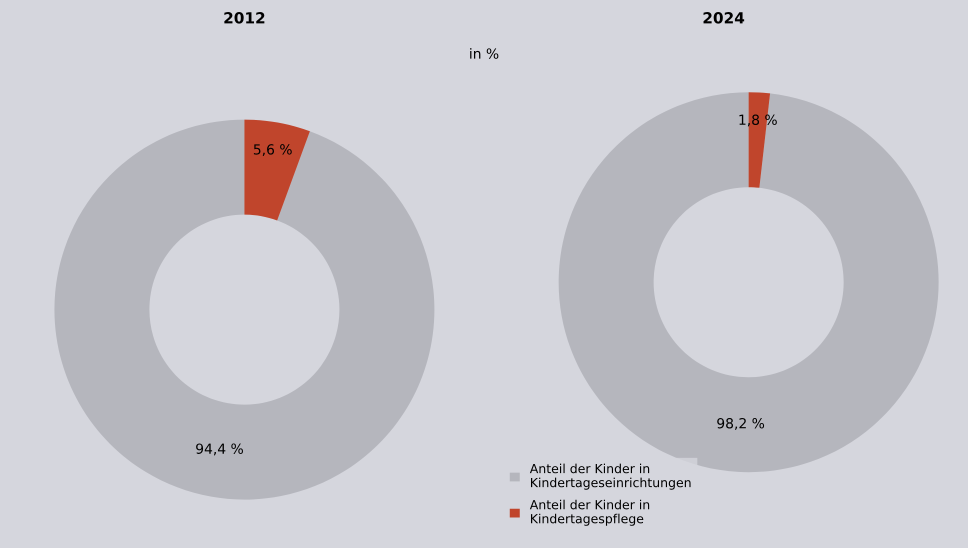 The image size is (968, 548). What do you see at coordinates (273, 150) in the screenshot?
I see `data-label: 5,6 %` at bounding box center [273, 150].